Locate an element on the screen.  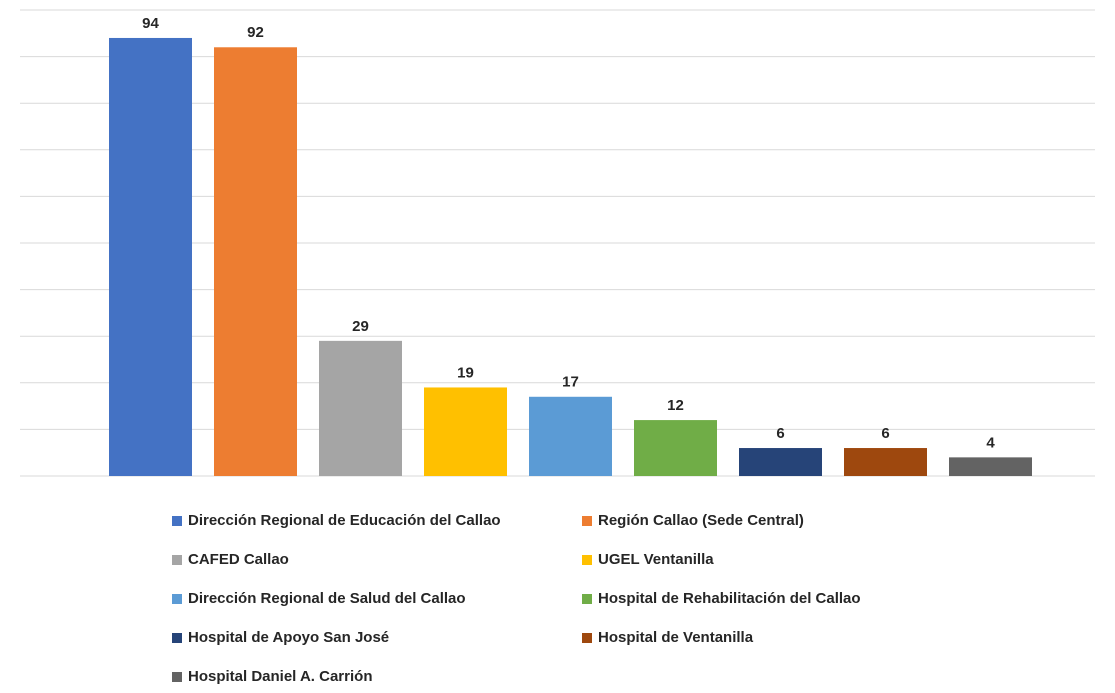
data-label: 12 is located at coordinates (675, 405).